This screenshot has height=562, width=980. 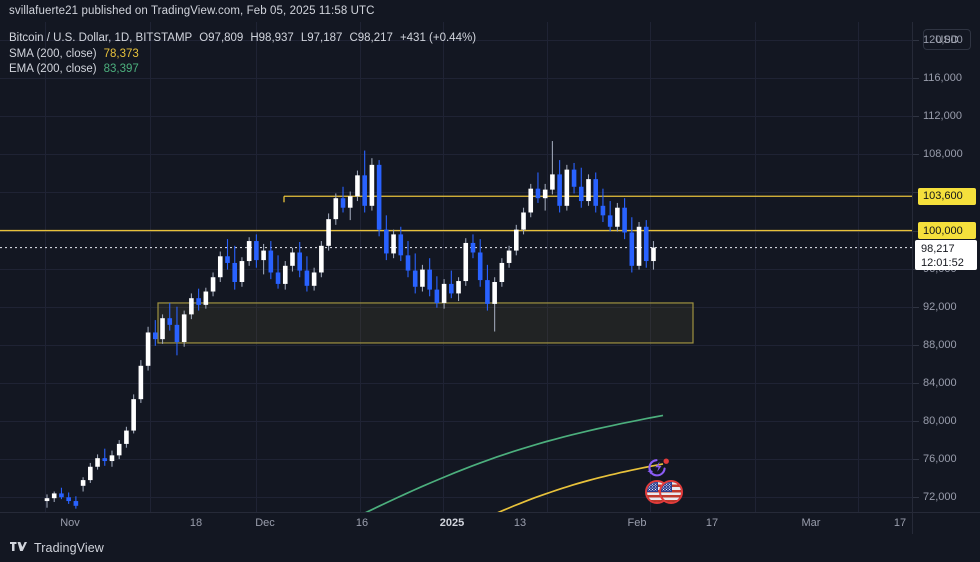 What do you see at coordinates (452, 523) in the screenshot?
I see `time-scale-label: 2025` at bounding box center [452, 523].